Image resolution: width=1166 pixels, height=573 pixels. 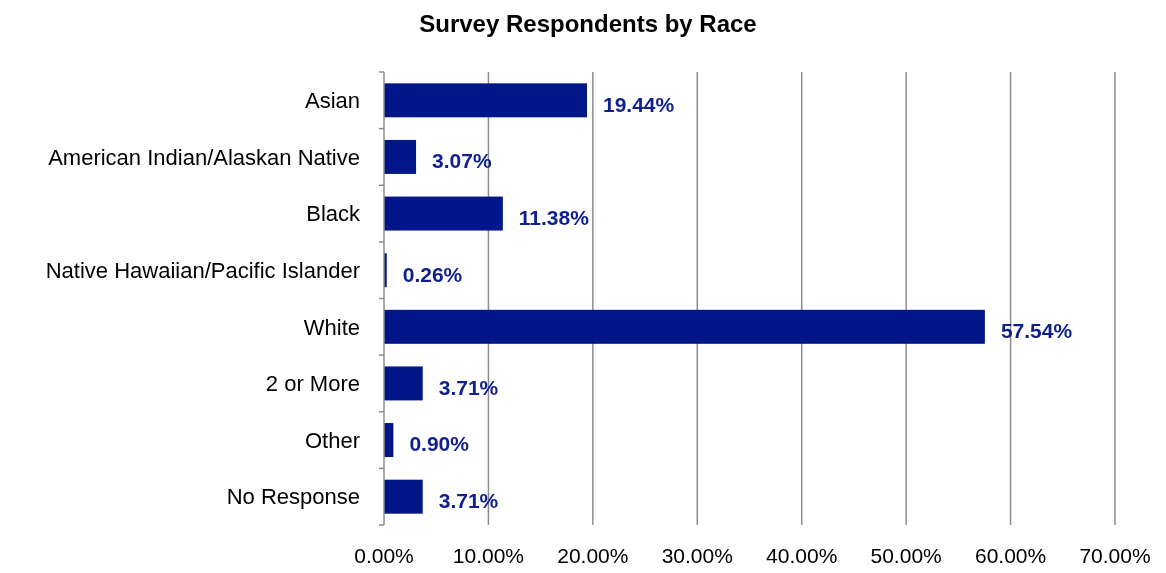 What do you see at coordinates (439, 444) in the screenshot?
I see `data-label: 0.90%` at bounding box center [439, 444].